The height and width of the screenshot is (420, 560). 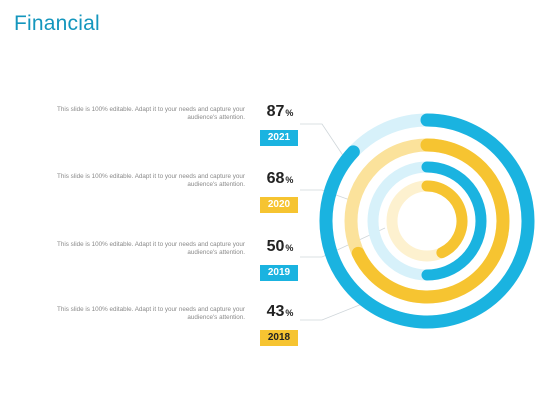 What do you see at coordinates (444, 219) in the screenshot?
I see `ring-arc-2018` at bounding box center [444, 219].